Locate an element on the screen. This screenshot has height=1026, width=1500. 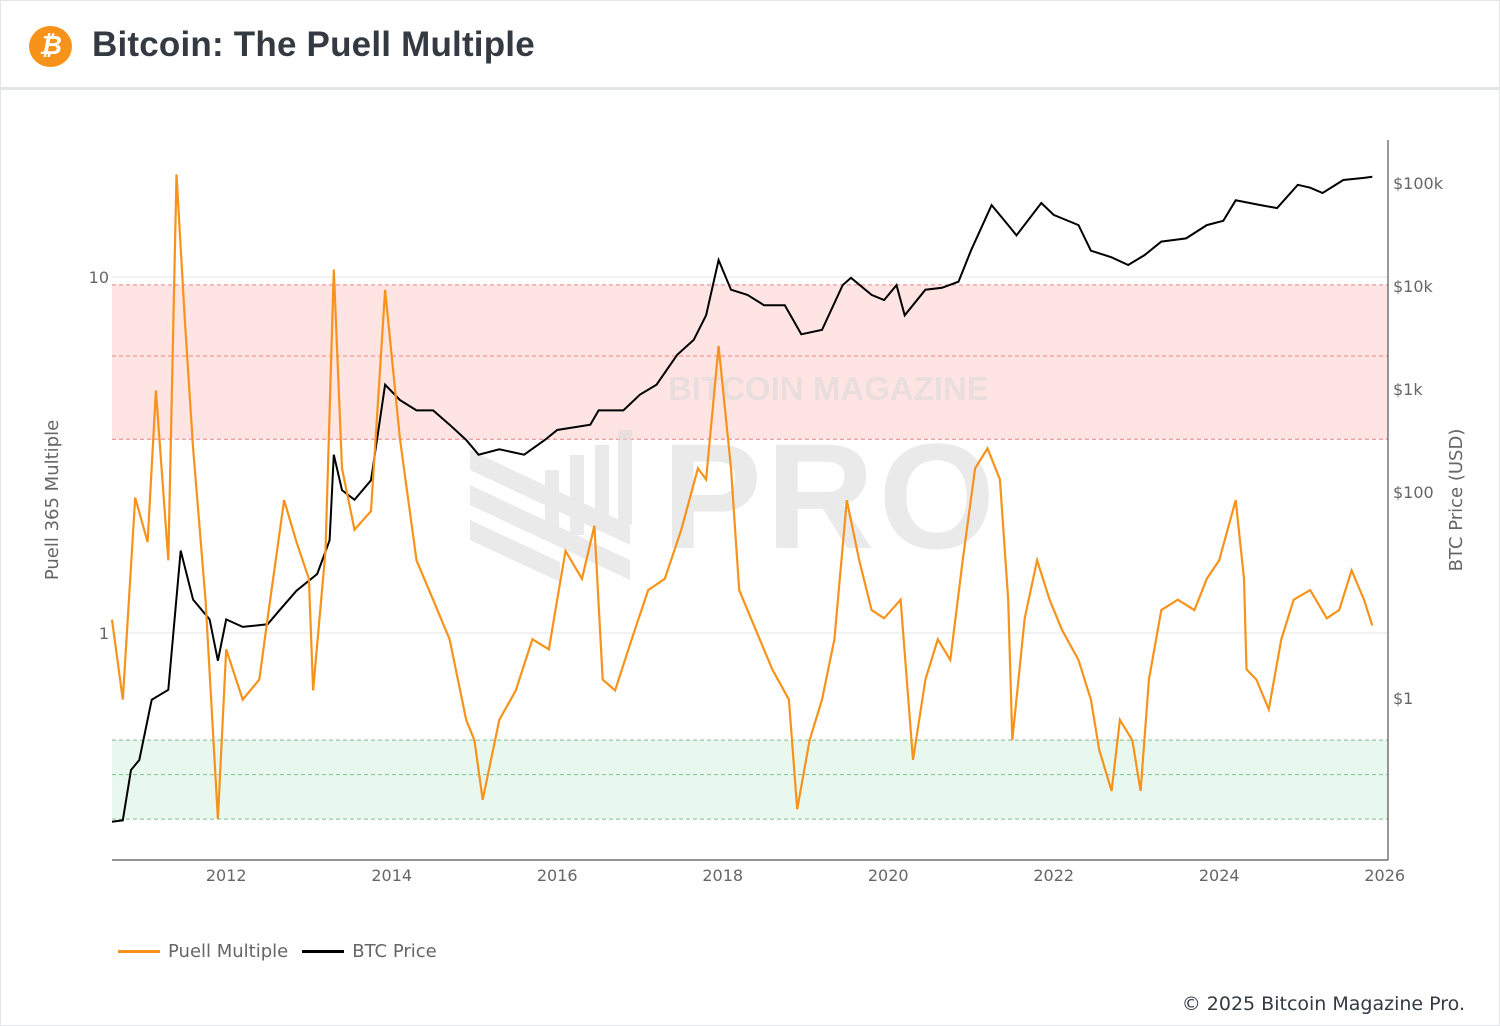
x-tick-label: 2016 is located at coordinates (557, 875).